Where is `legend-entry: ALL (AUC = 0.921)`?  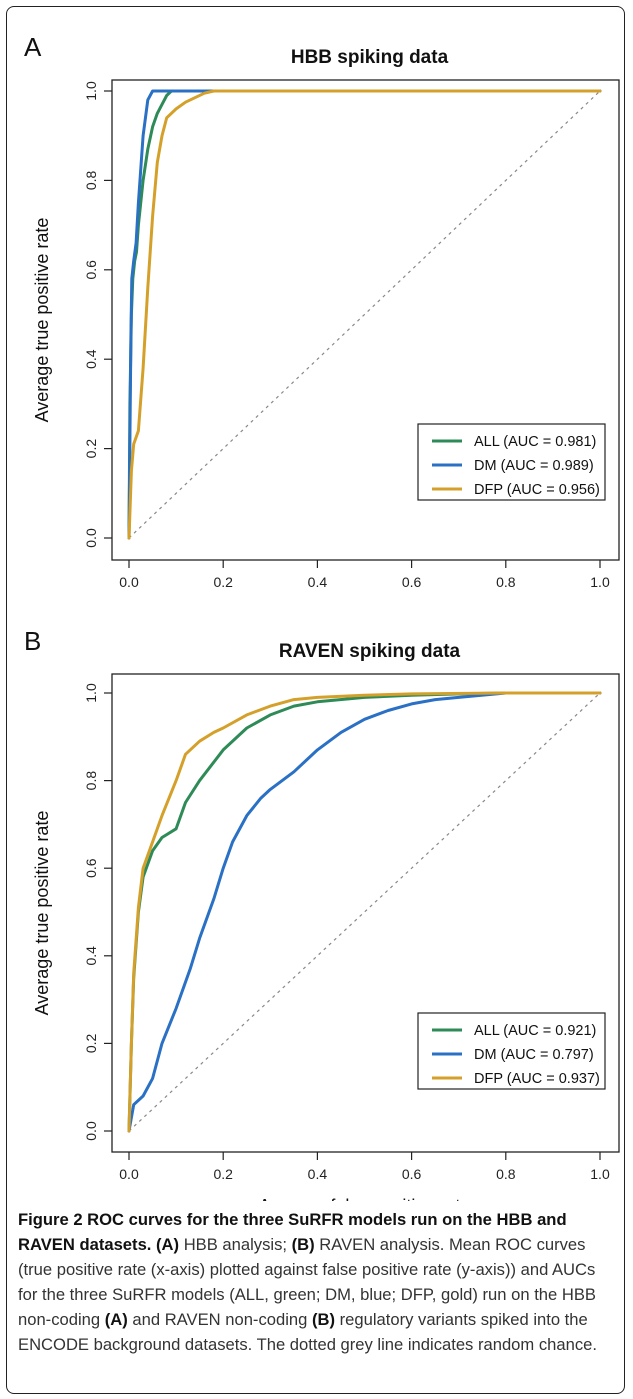
legend-entry: ALL (AUC = 0.921) is located at coordinates (535, 1031).